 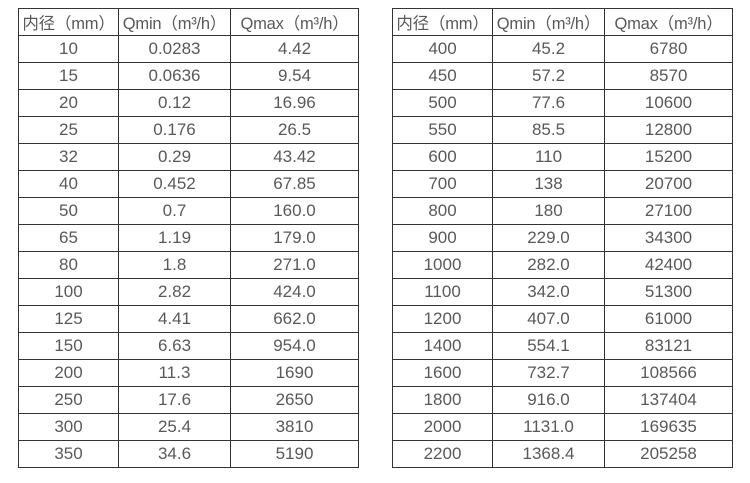 What do you see at coordinates (174, 211) in the screenshot?
I see `table-cell: 0.7` at bounding box center [174, 211].